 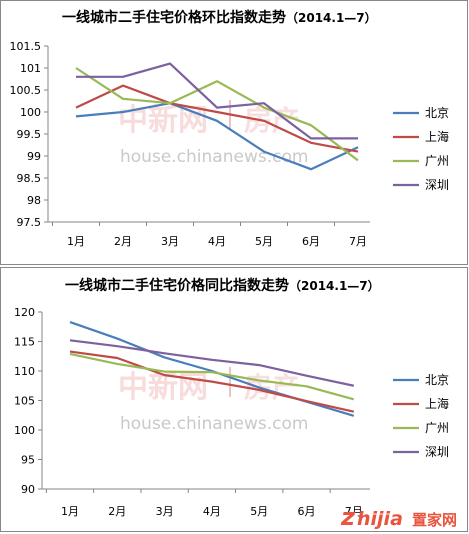 I want to click on y-tick-label: 100.5, so click(x=26, y=90).